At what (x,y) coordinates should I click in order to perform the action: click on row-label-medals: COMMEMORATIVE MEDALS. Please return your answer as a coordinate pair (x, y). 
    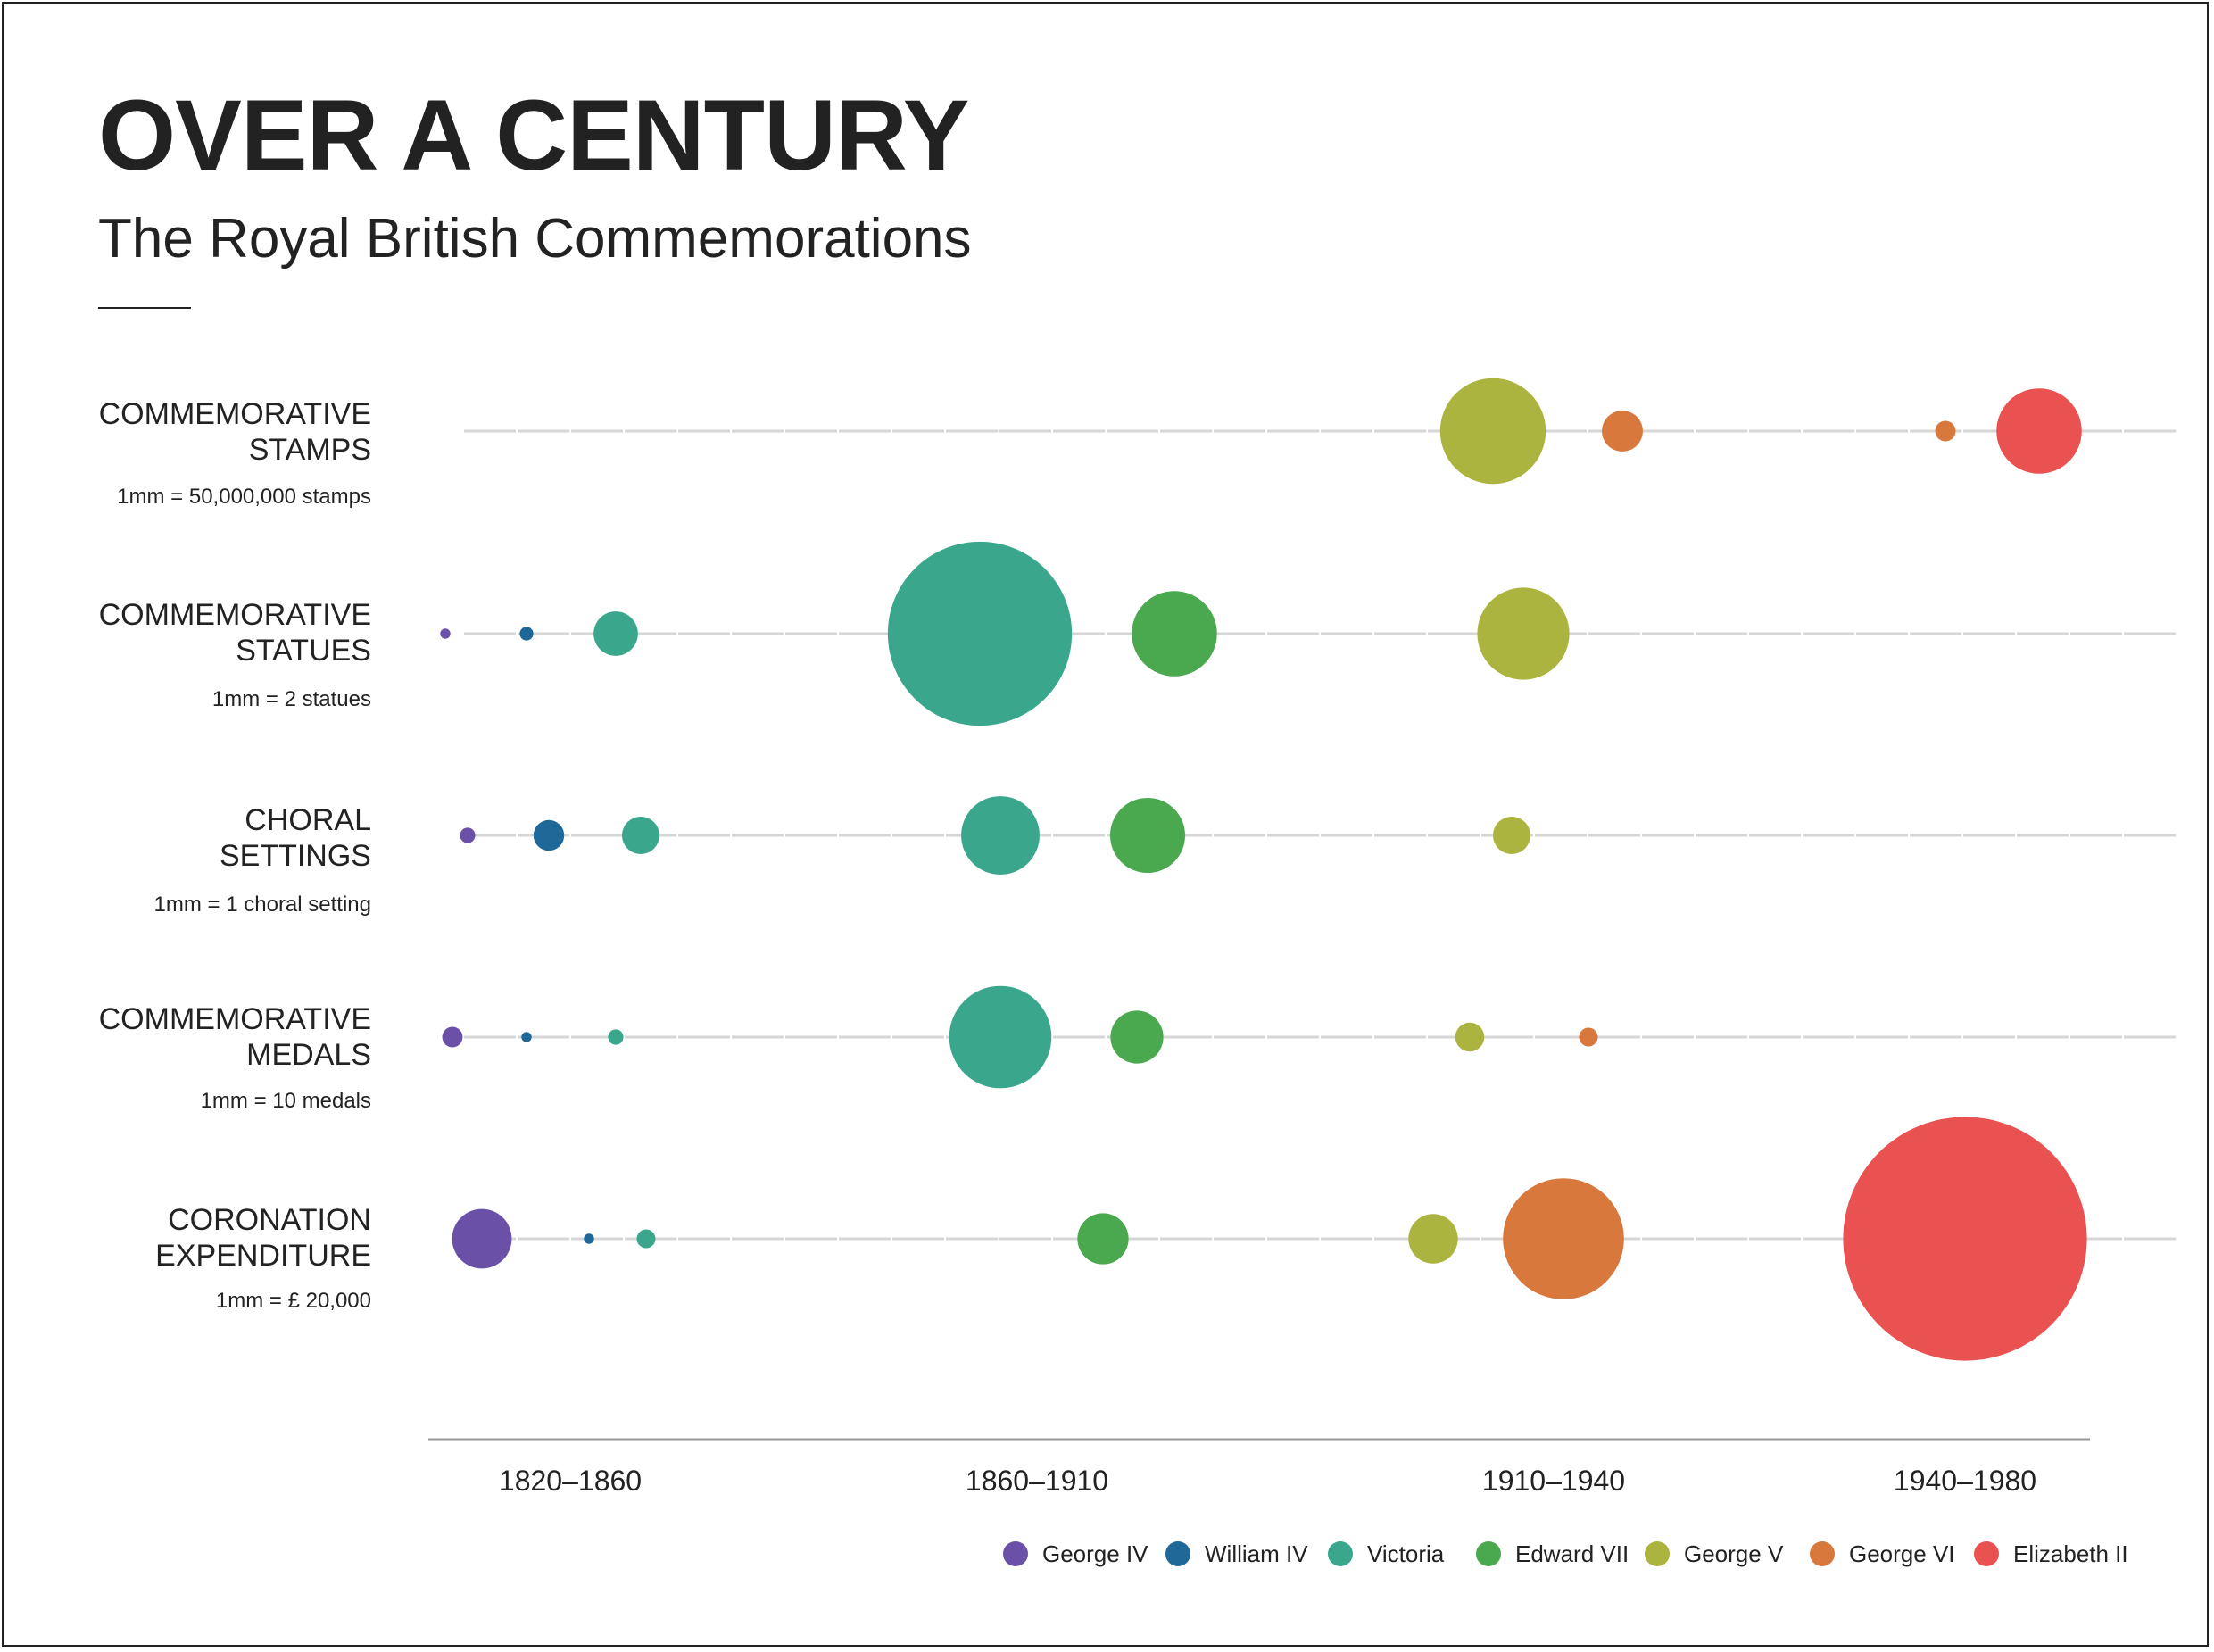
    Looking at the image, I should click on (235, 1037).